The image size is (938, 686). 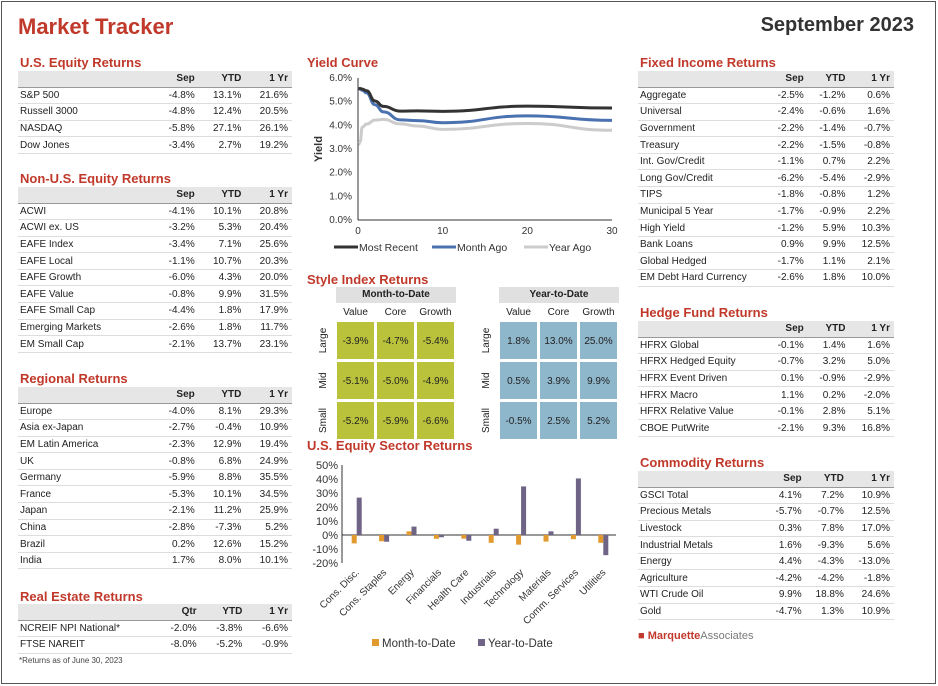 I want to click on table-cell: -2.6%, so click(x=177, y=328).